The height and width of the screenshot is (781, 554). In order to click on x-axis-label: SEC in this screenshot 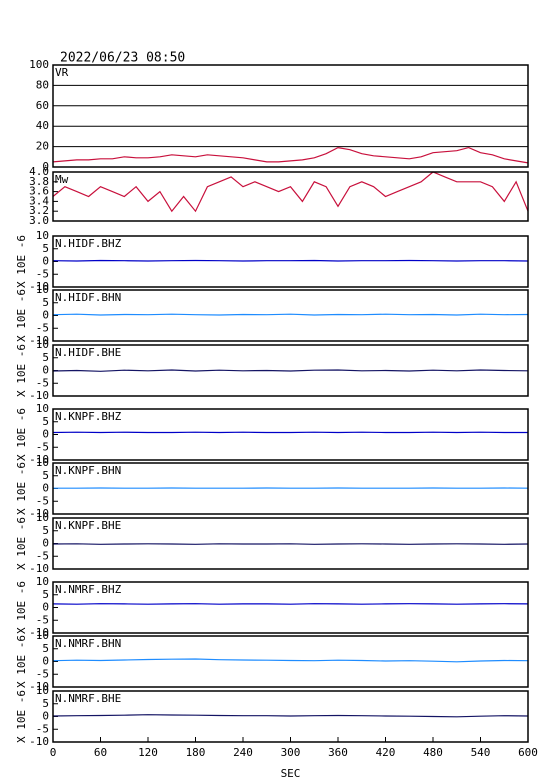, I will do `click(291, 773)`.